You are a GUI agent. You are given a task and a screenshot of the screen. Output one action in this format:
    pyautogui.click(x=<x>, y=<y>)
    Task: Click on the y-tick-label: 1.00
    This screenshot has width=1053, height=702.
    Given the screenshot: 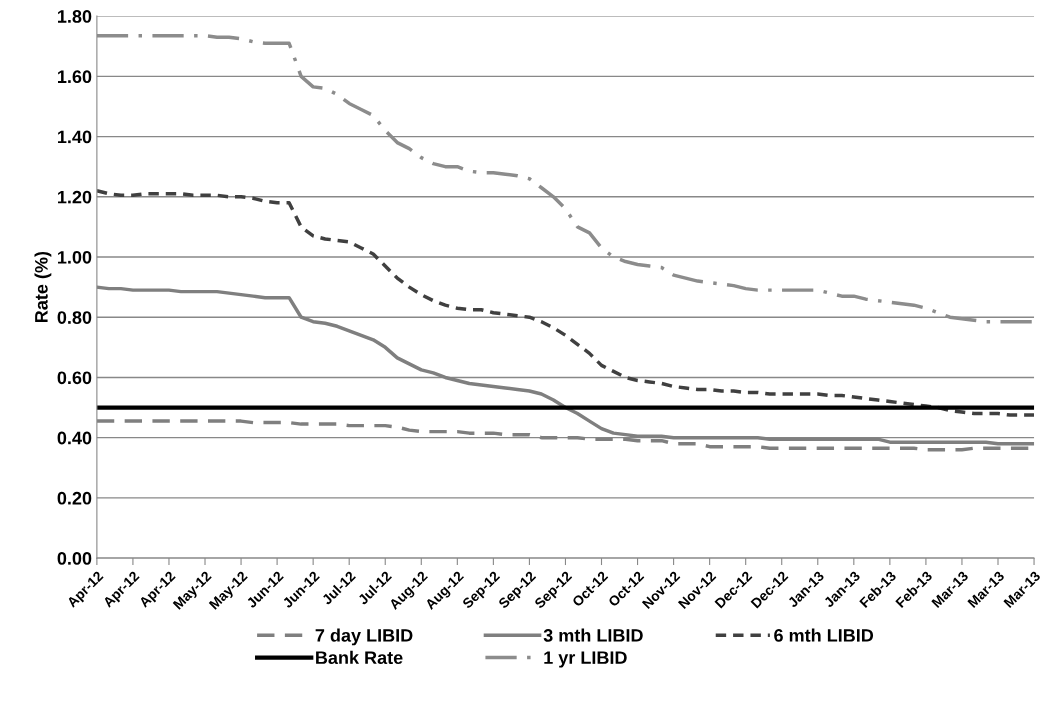 What is the action you would take?
    pyautogui.click(x=75, y=257)
    